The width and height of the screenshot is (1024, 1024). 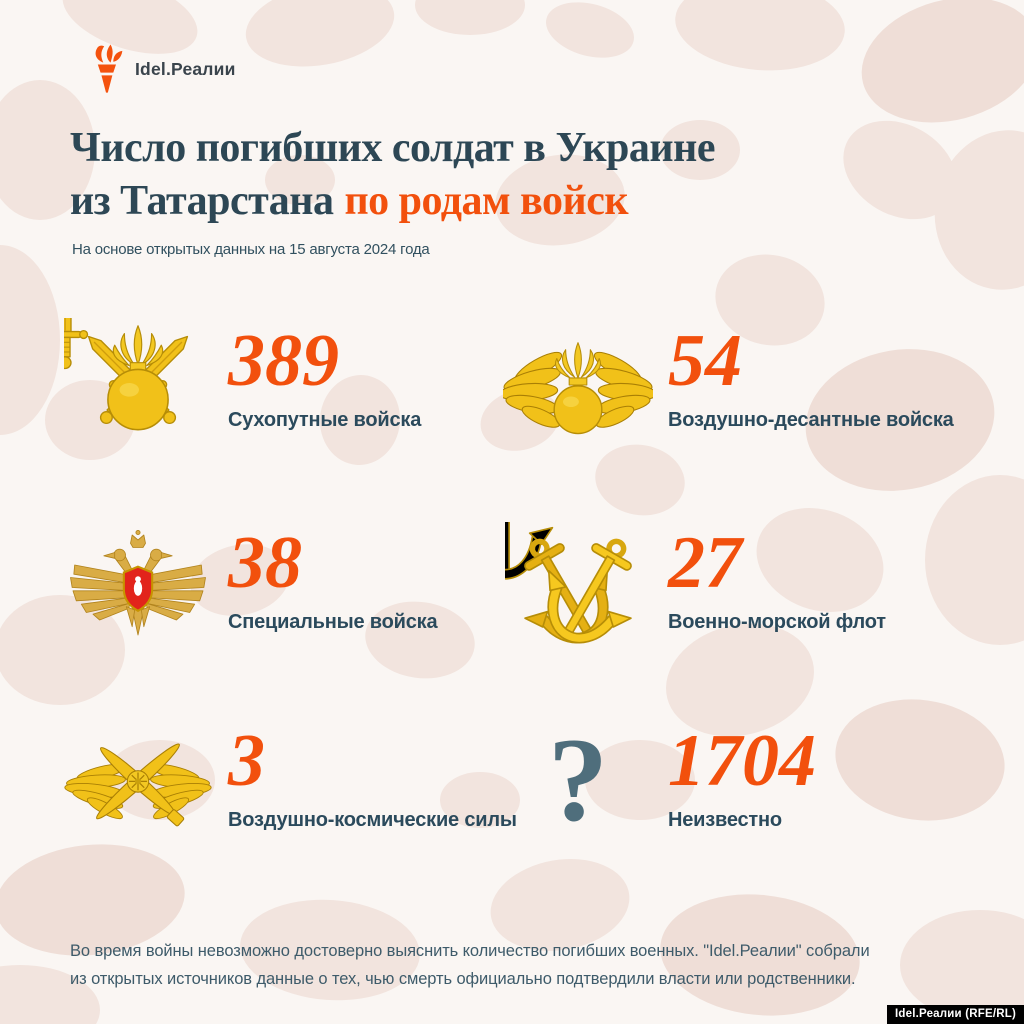 What do you see at coordinates (659, 785) in the screenshot?
I see `stat-unknown: ? 1704 Неизвестно` at bounding box center [659, 785].